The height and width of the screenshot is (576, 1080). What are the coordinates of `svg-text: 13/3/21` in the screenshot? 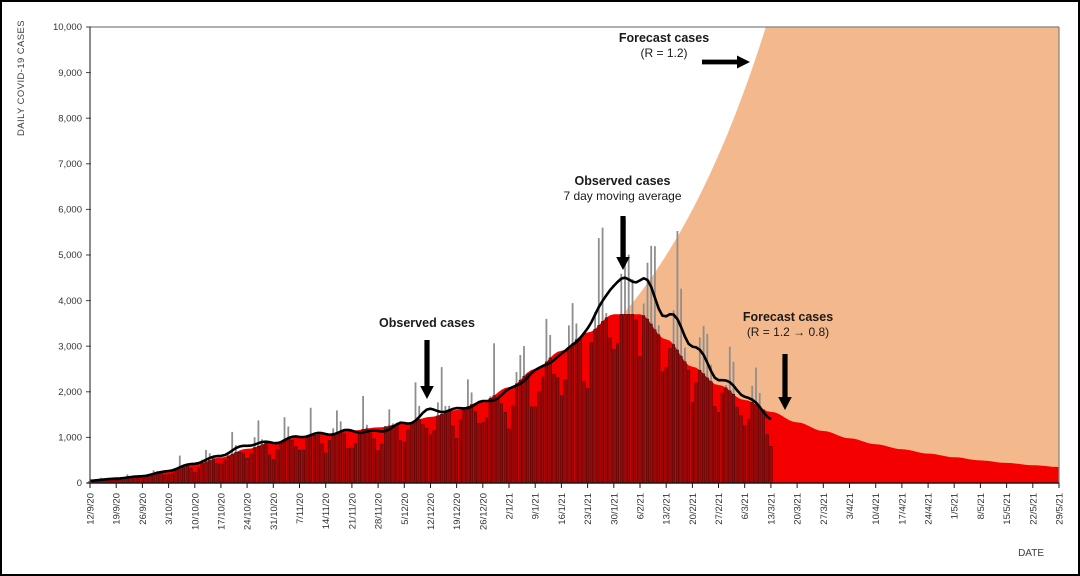 It's located at (771, 509).